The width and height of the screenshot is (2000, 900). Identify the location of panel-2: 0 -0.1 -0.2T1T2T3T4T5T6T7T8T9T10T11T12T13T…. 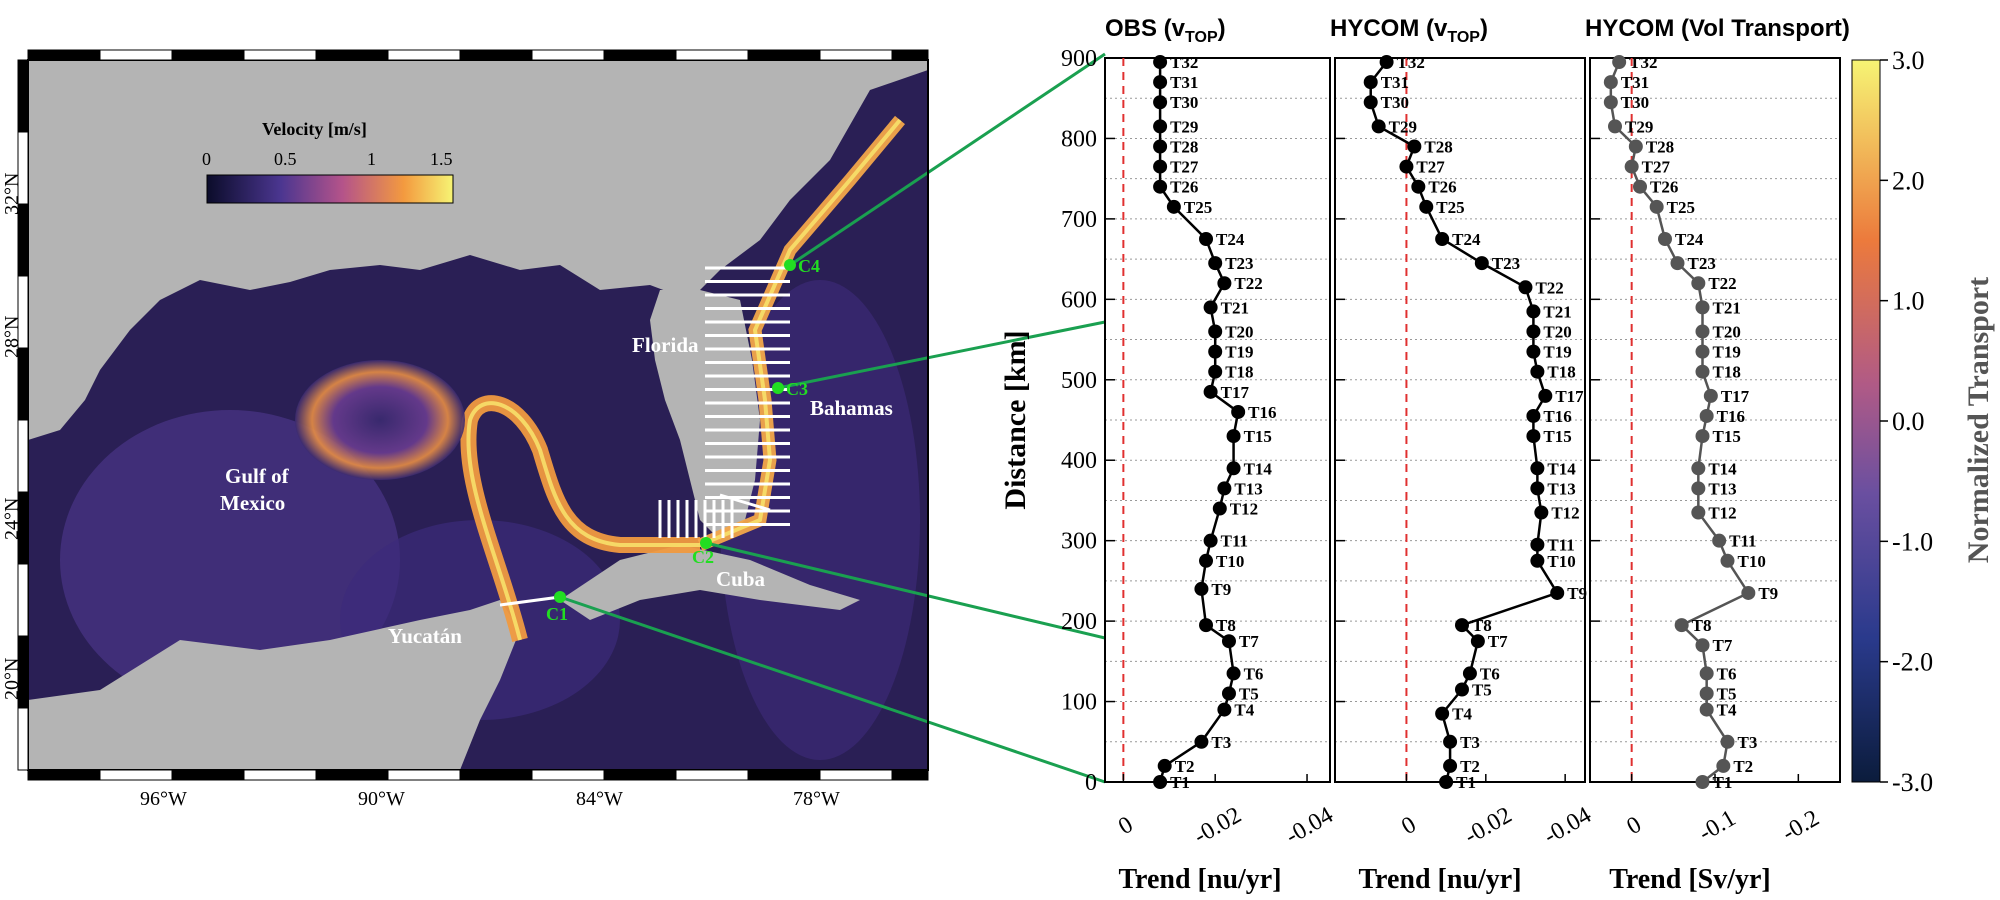
(1715, 450).